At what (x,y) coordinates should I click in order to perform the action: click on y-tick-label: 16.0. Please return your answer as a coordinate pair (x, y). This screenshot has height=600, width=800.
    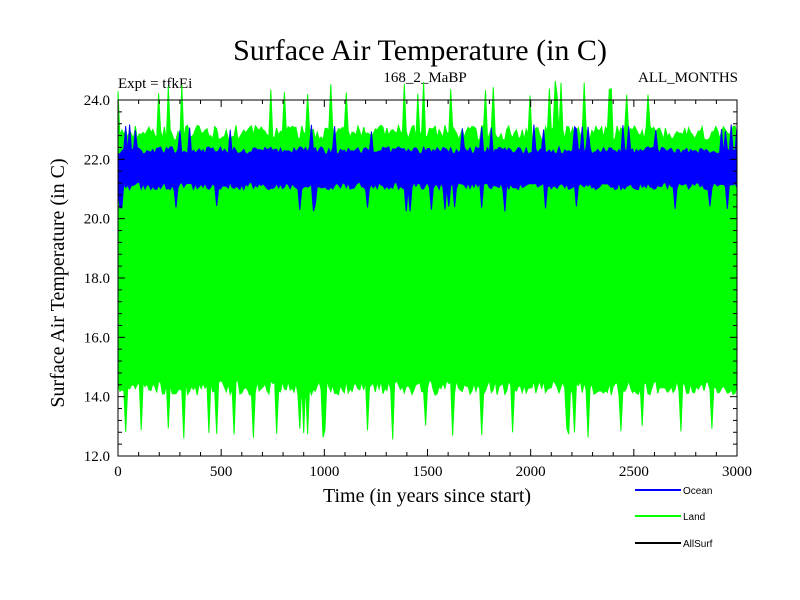
    Looking at the image, I should click on (97, 338).